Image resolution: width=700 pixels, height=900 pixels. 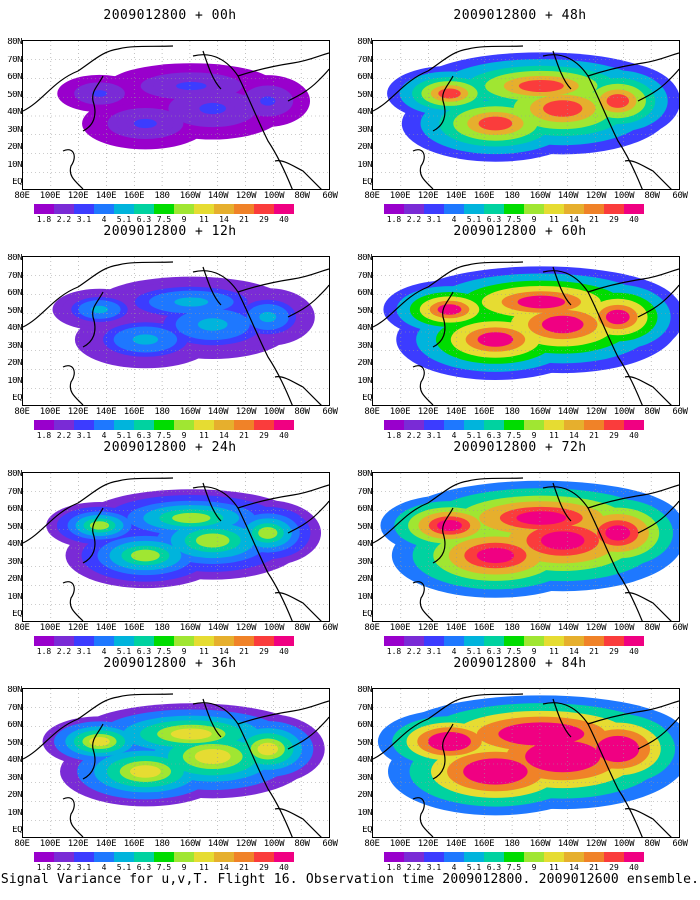 I want to click on variance-map, so click(x=176, y=115).